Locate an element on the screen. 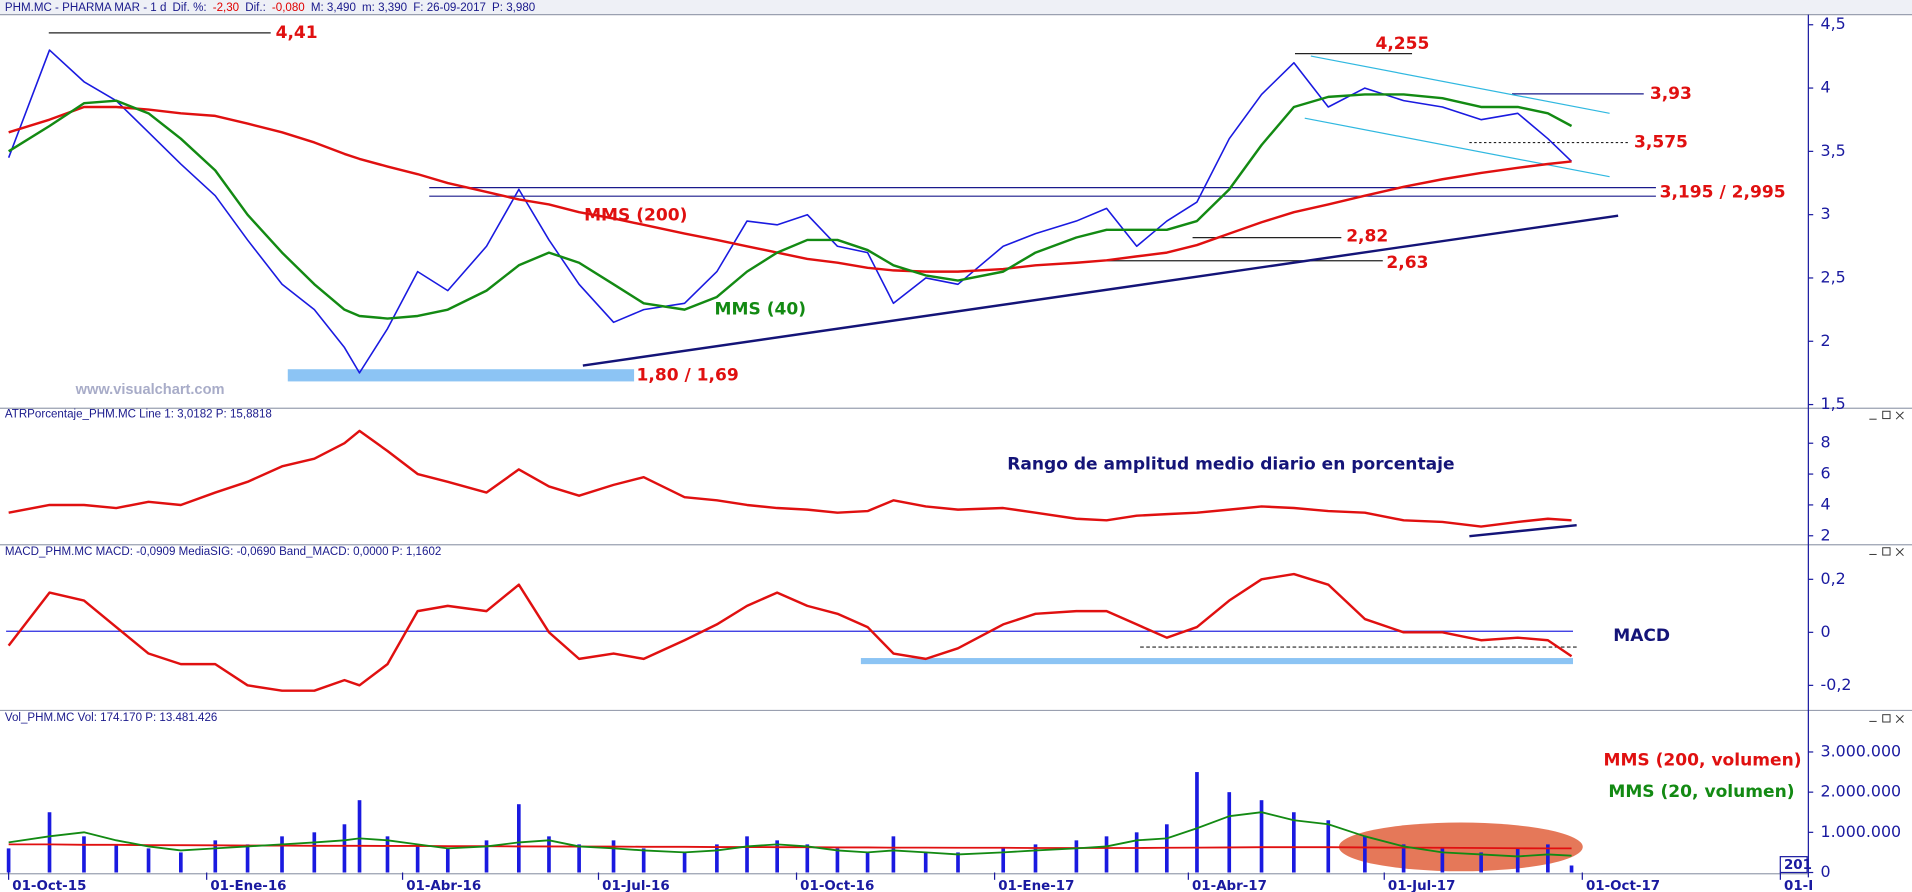  volume-highlight is located at coordinates (1460, 847).